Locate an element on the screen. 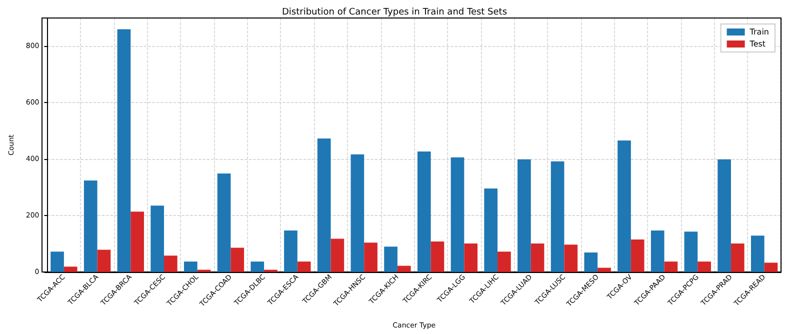 This screenshot has width=789, height=334. legend-label: Test is located at coordinates (757, 44).